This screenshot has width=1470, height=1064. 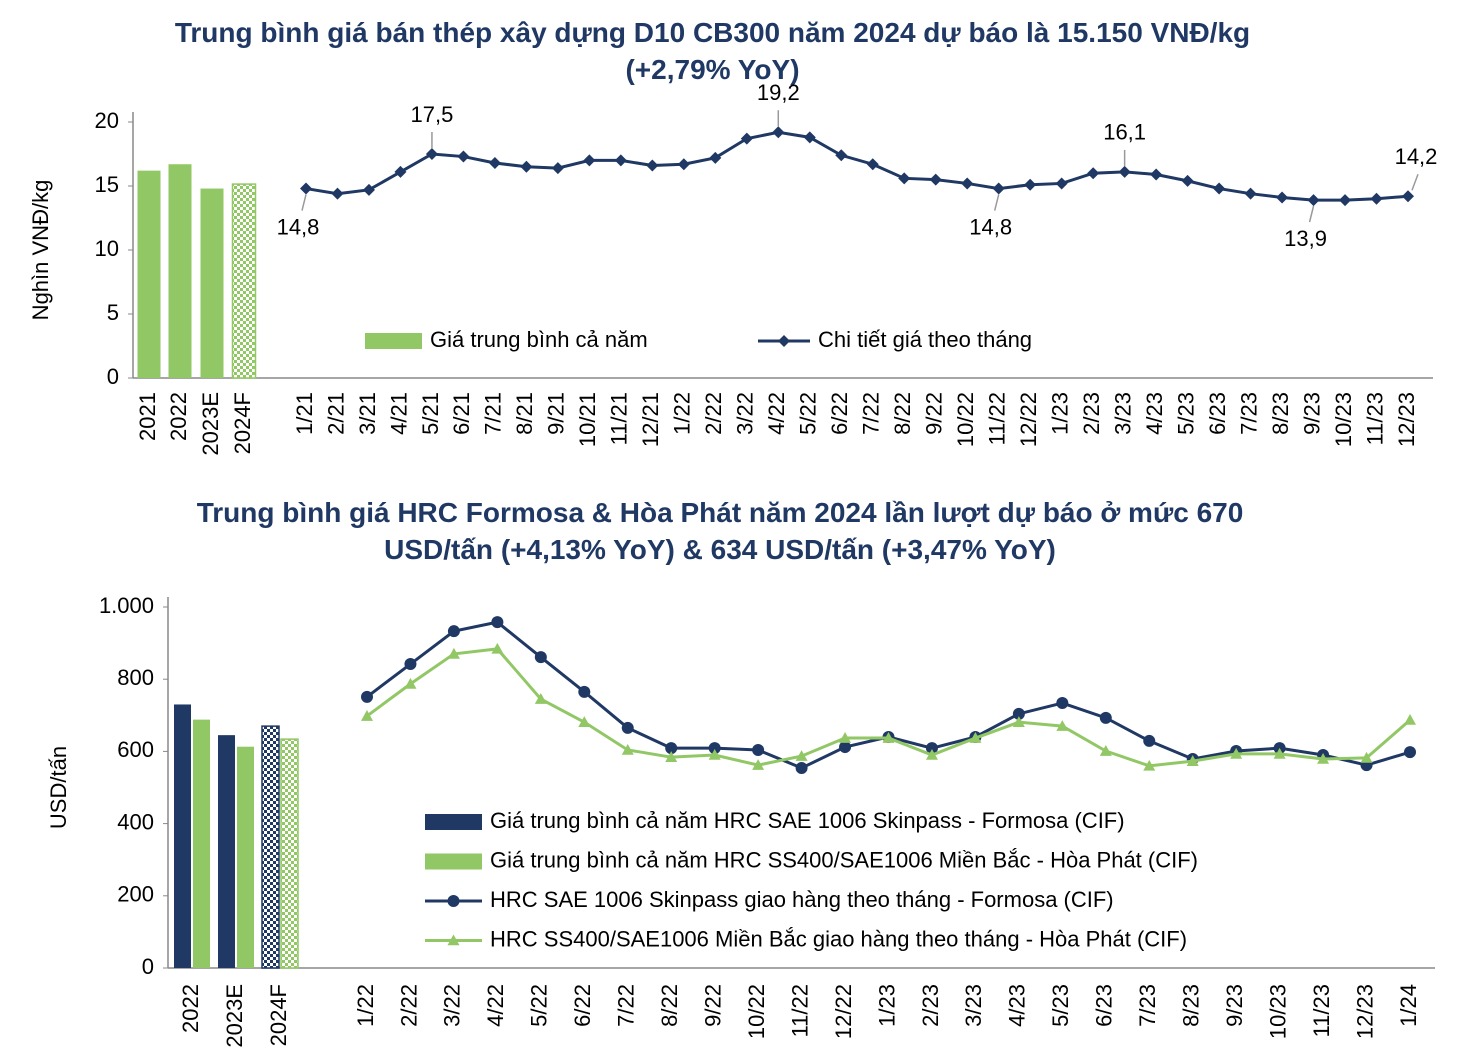 I want to click on x-tick-label: 12/23, so click(x=1406, y=419).